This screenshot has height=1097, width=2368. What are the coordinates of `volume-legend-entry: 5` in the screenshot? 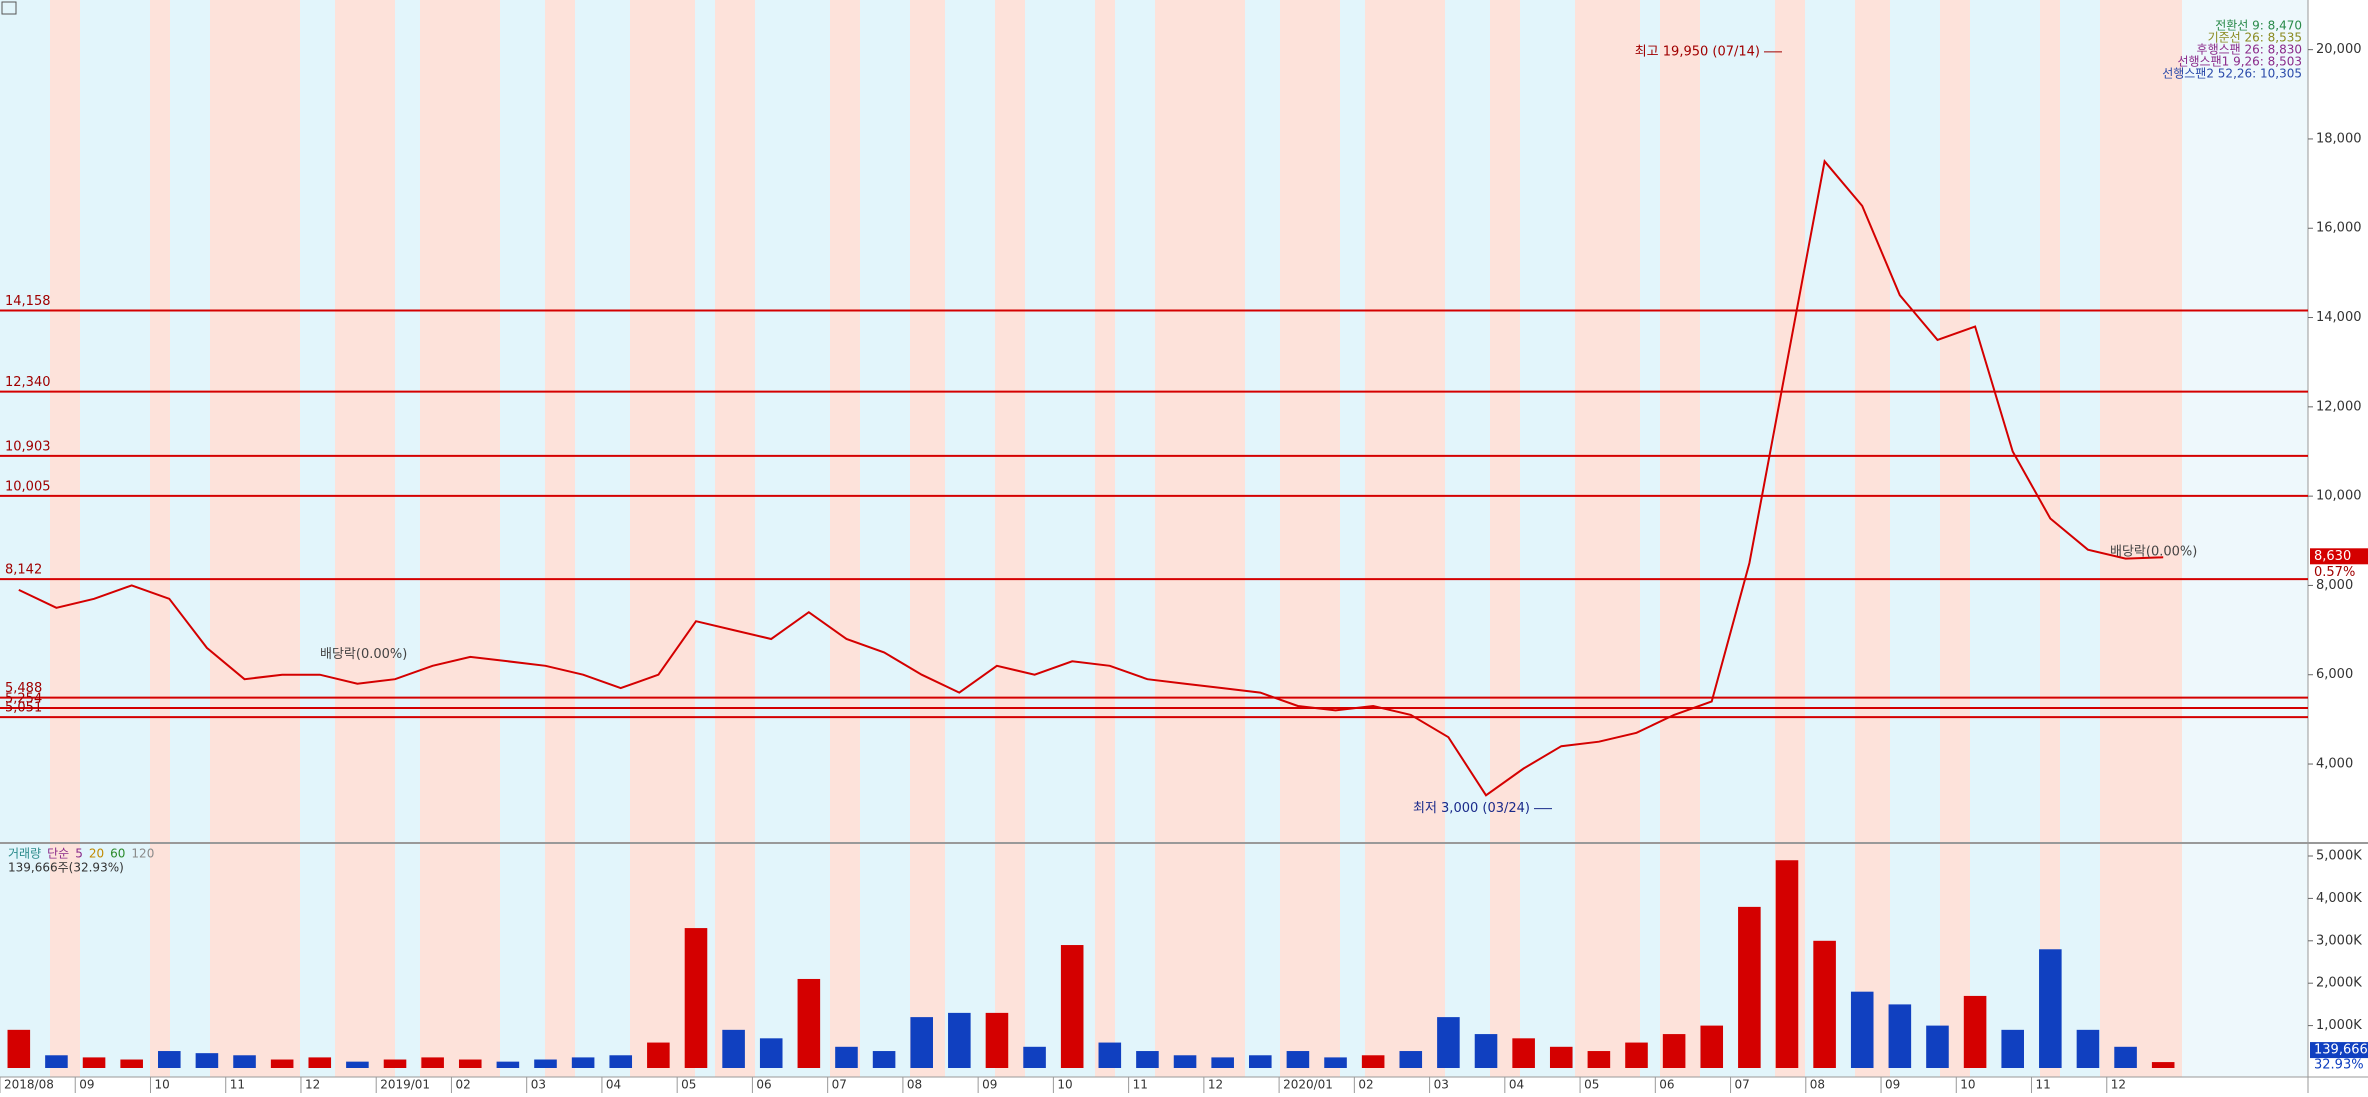 It's located at (79, 854).